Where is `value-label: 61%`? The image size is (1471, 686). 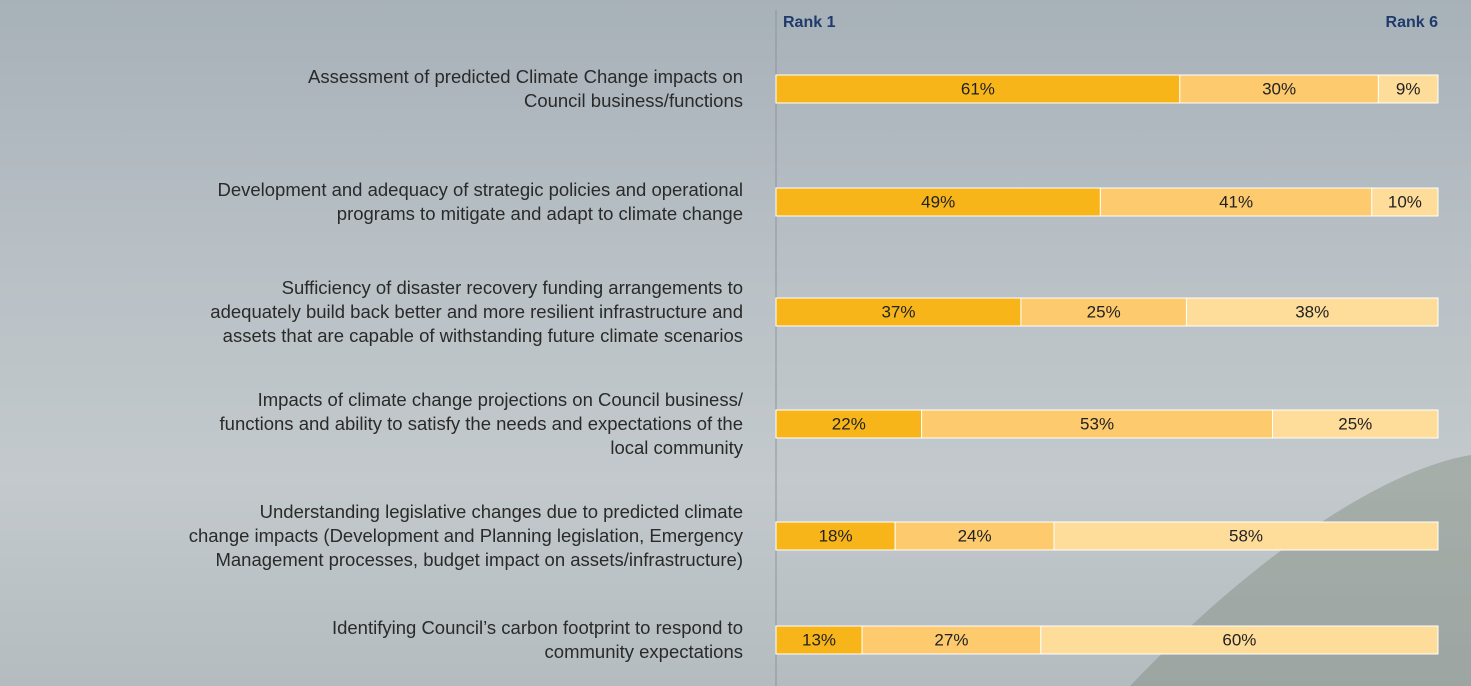
value-label: 61% is located at coordinates (978, 88).